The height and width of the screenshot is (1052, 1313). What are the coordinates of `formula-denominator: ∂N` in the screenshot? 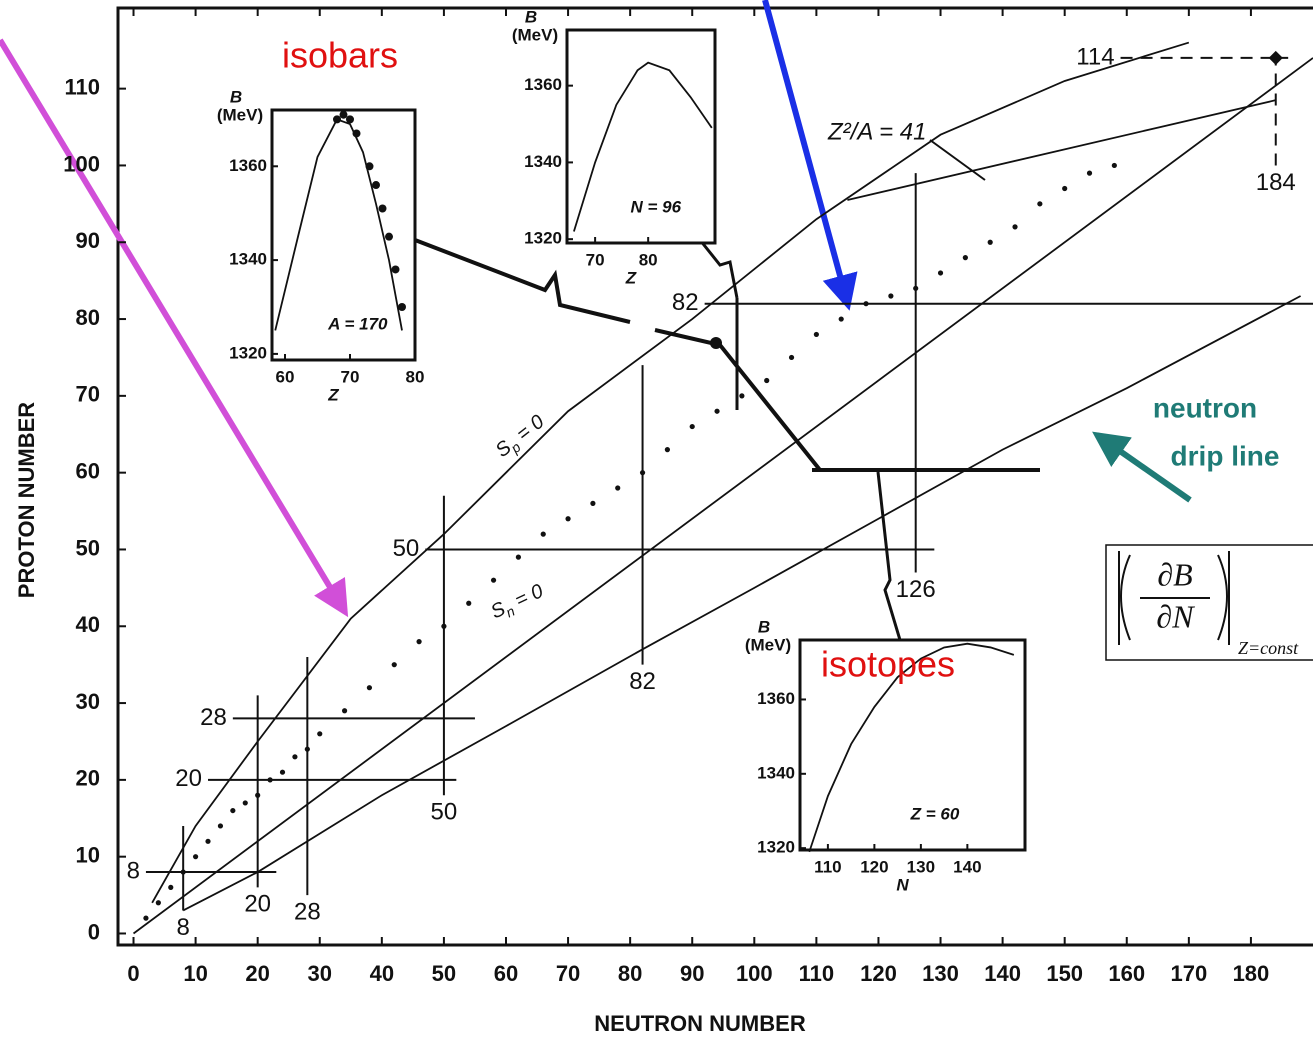 It's located at (1175, 616).